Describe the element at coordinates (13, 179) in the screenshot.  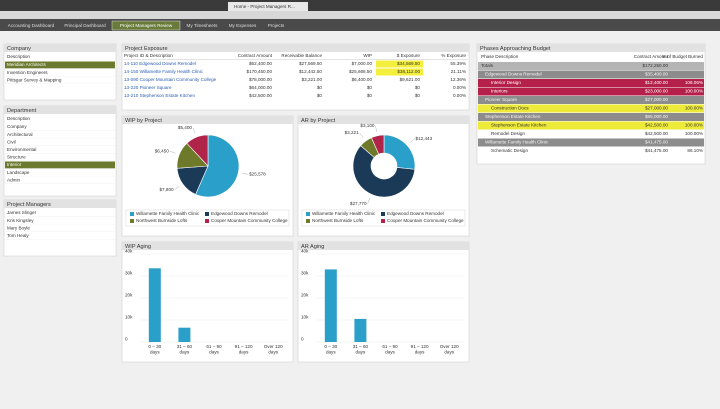
I see `list-row: Admin` at that location.